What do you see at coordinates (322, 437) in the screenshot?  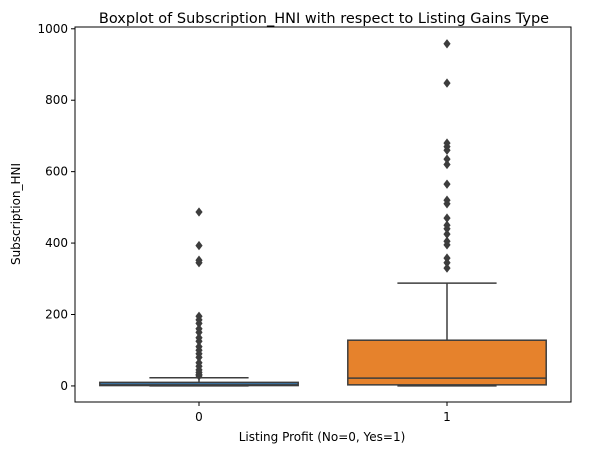 I see `x-axis-label: Listing Profit (No=0, Yes=1)` at bounding box center [322, 437].